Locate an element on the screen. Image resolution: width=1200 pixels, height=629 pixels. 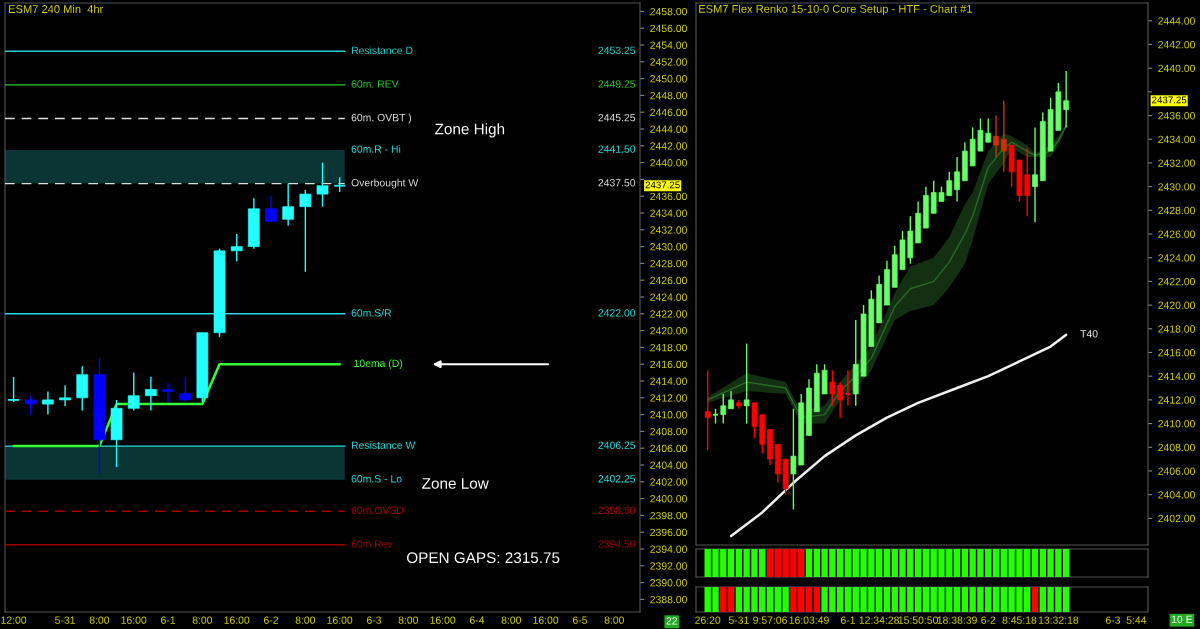
y-tick-label: 2420.00 is located at coordinates (668, 331).